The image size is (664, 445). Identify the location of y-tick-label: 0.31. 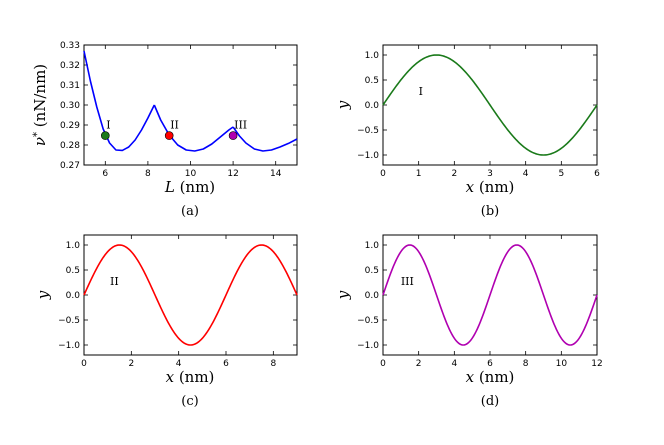
(70, 86).